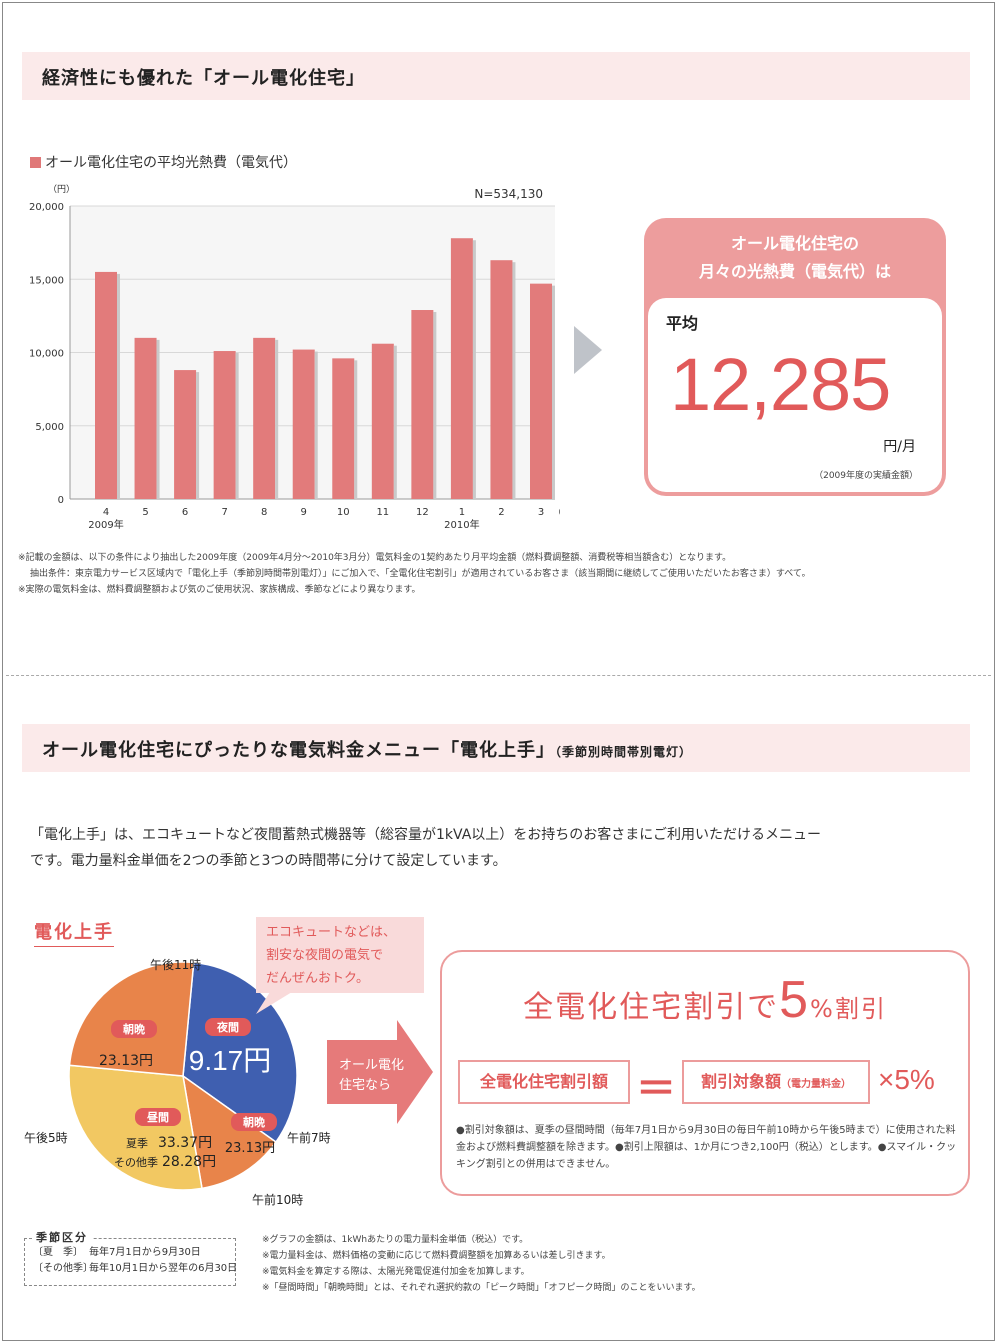 The width and height of the screenshot is (997, 1343). I want to click on season-other-row: 〔その他季〕毎年10月1日から翌年の6月30日, so click(135, 1269).